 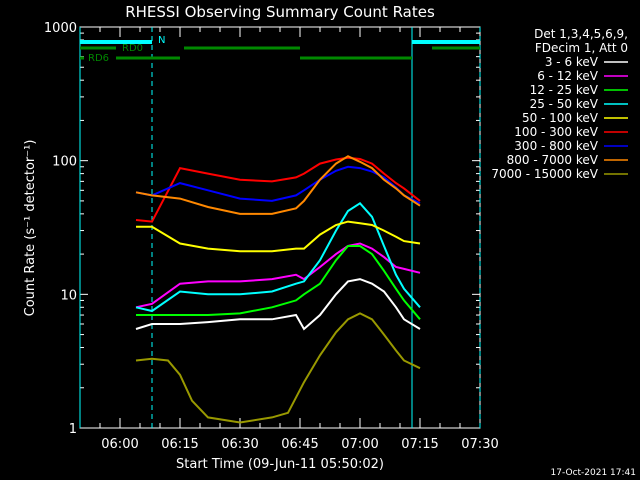 I want to click on legend-label: 25 - 50 keV, so click(x=564, y=104).